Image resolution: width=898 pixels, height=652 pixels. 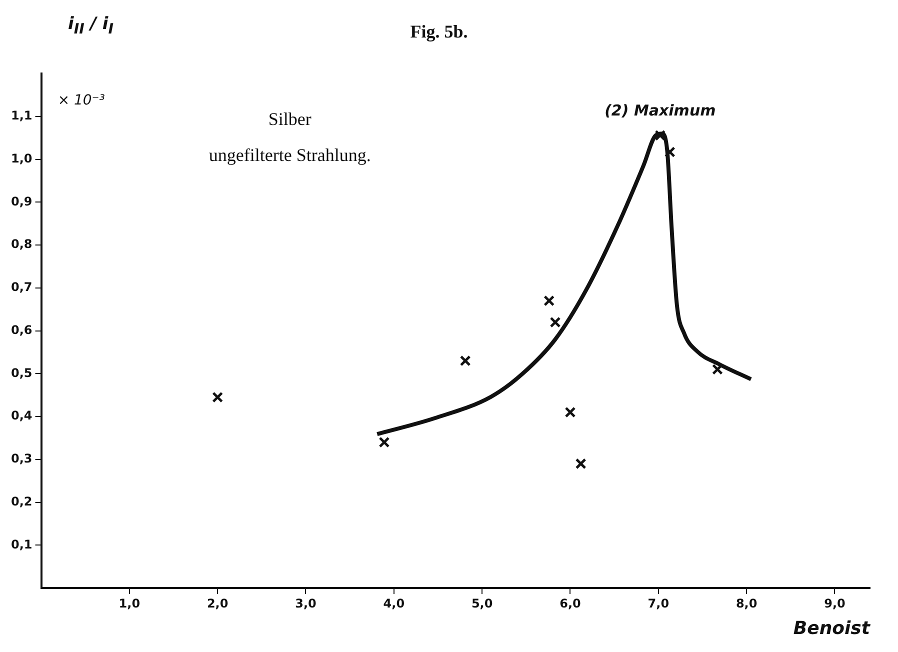 What do you see at coordinates (305, 603) in the screenshot?
I see `x-tick-label: 3,0` at bounding box center [305, 603].